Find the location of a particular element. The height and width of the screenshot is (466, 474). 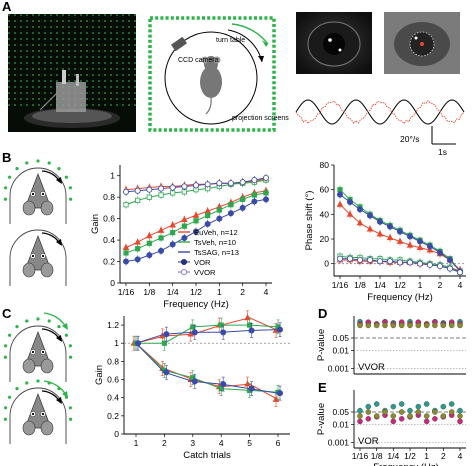

y-tick-label: 1 is located at coordinates (112, 176).